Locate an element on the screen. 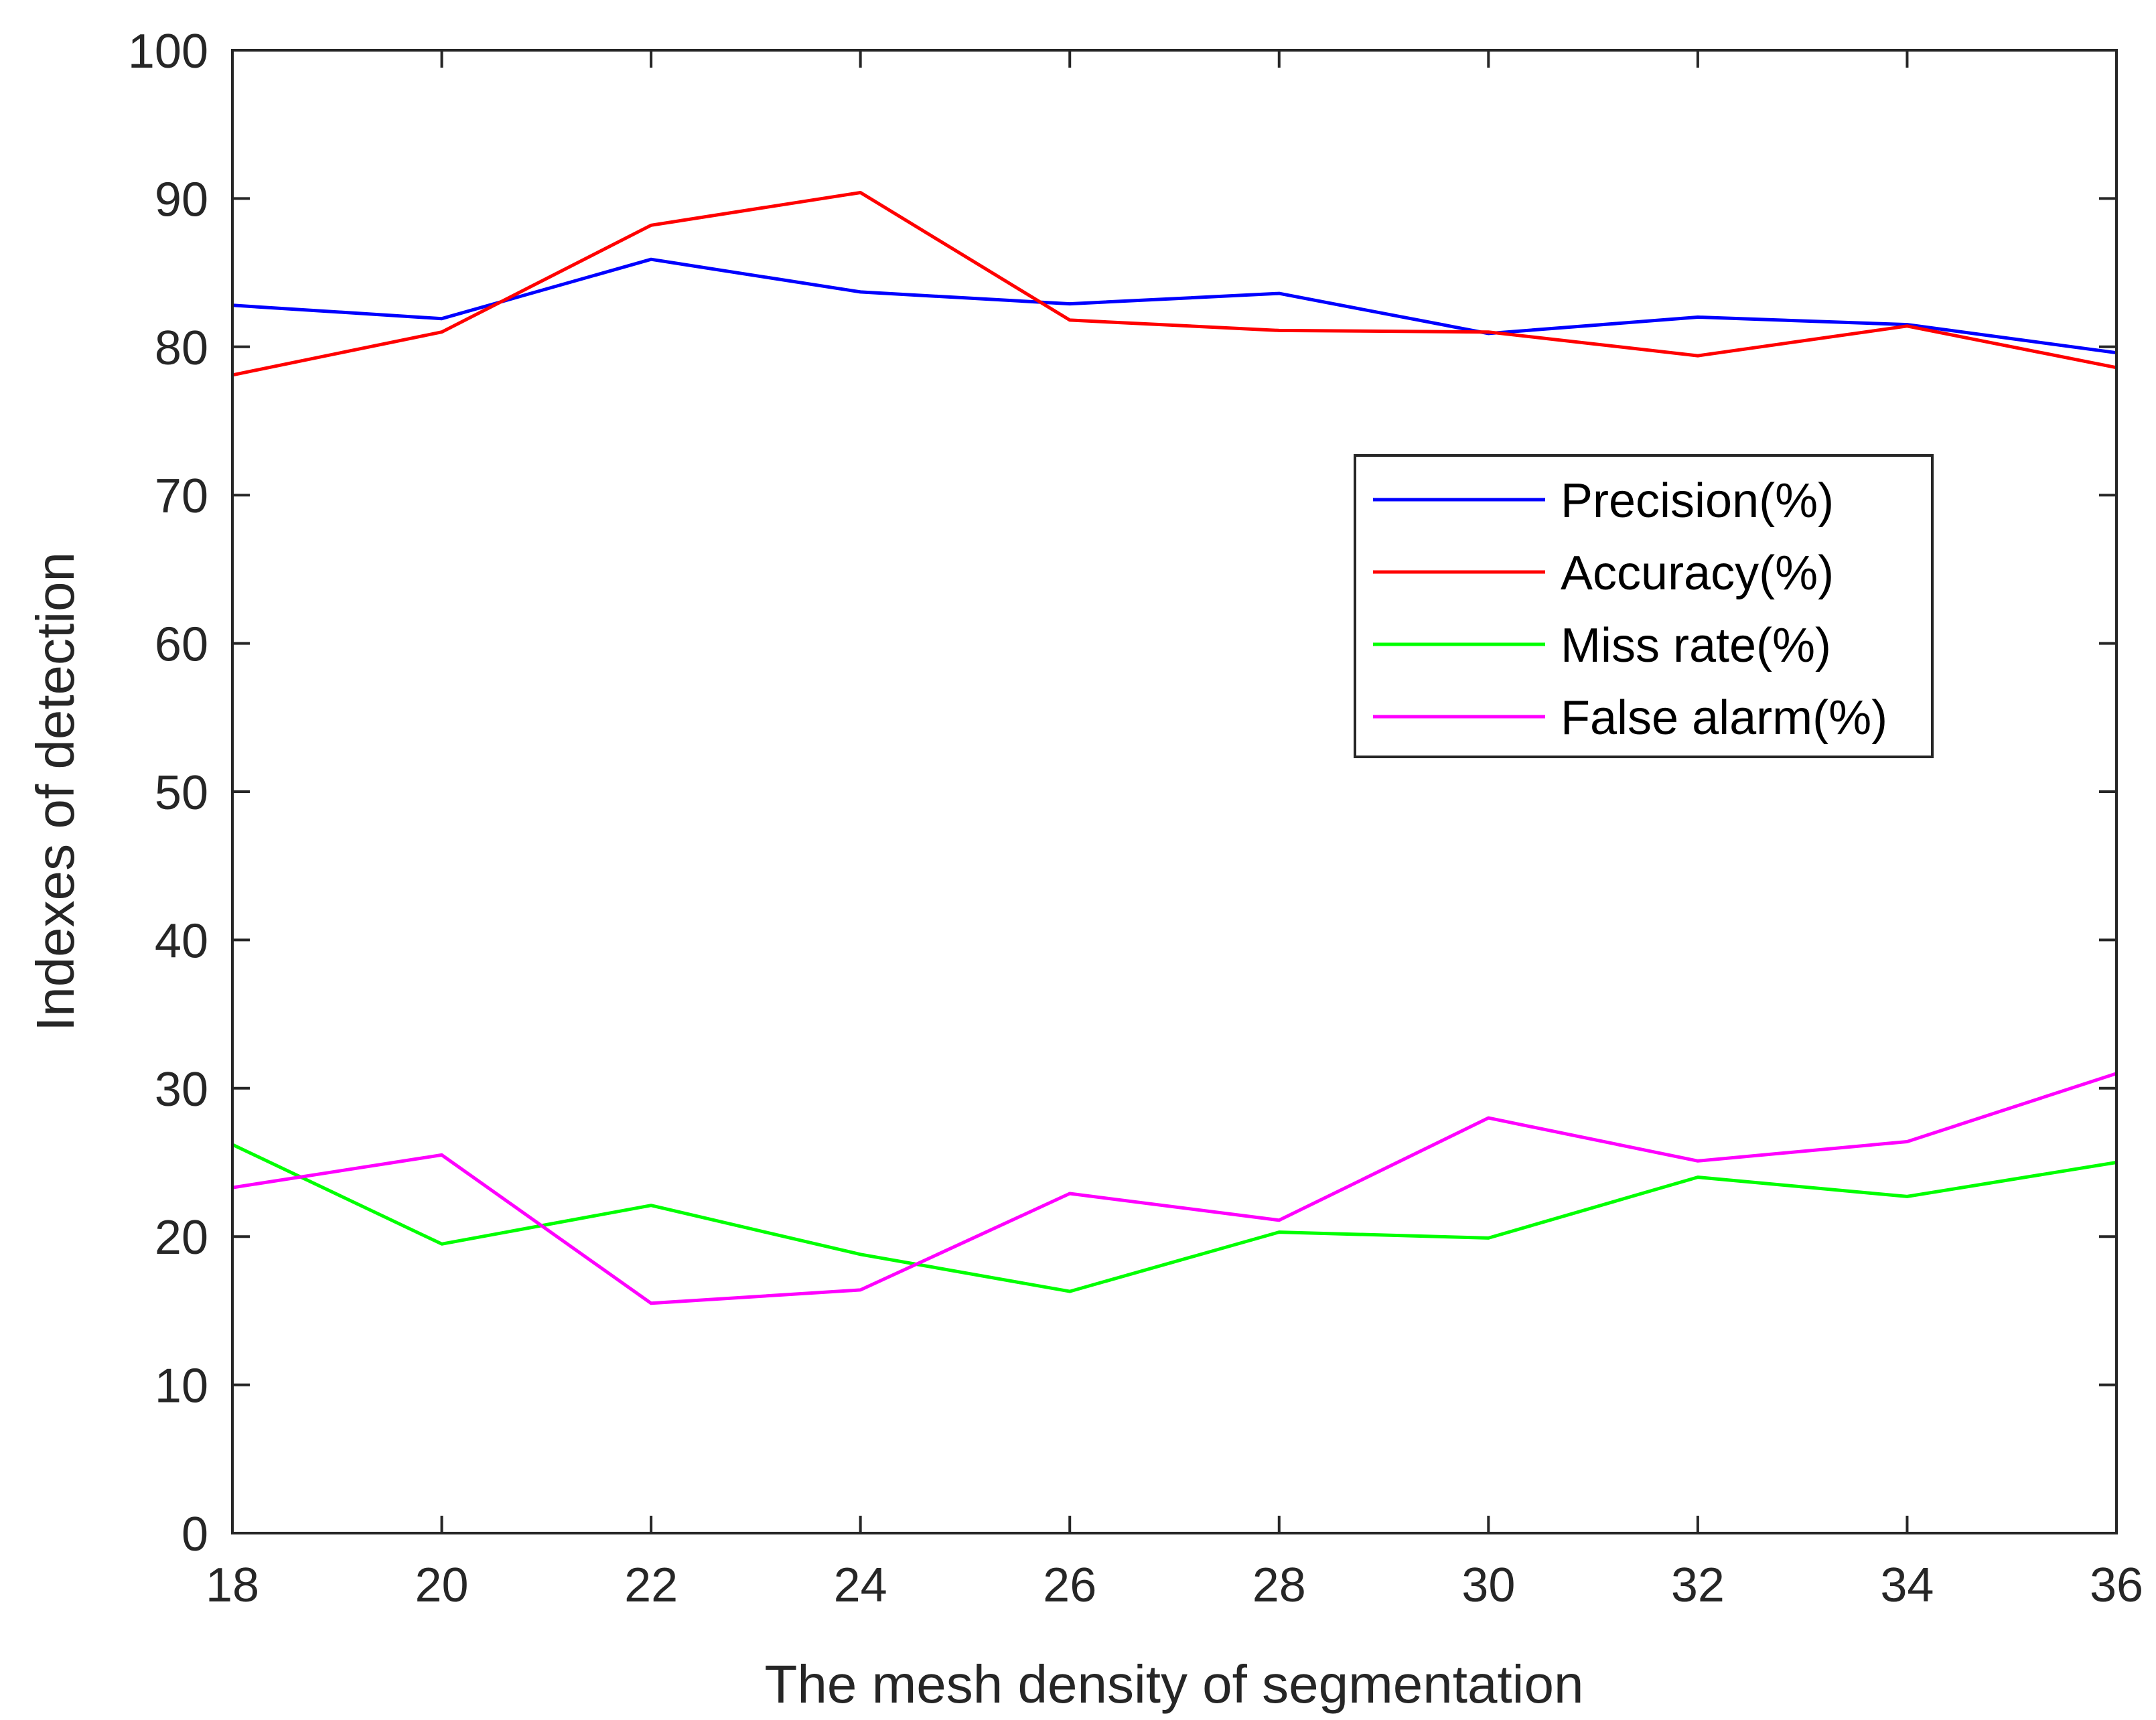  legend-label-precision: Precision(%) is located at coordinates (1697, 501).